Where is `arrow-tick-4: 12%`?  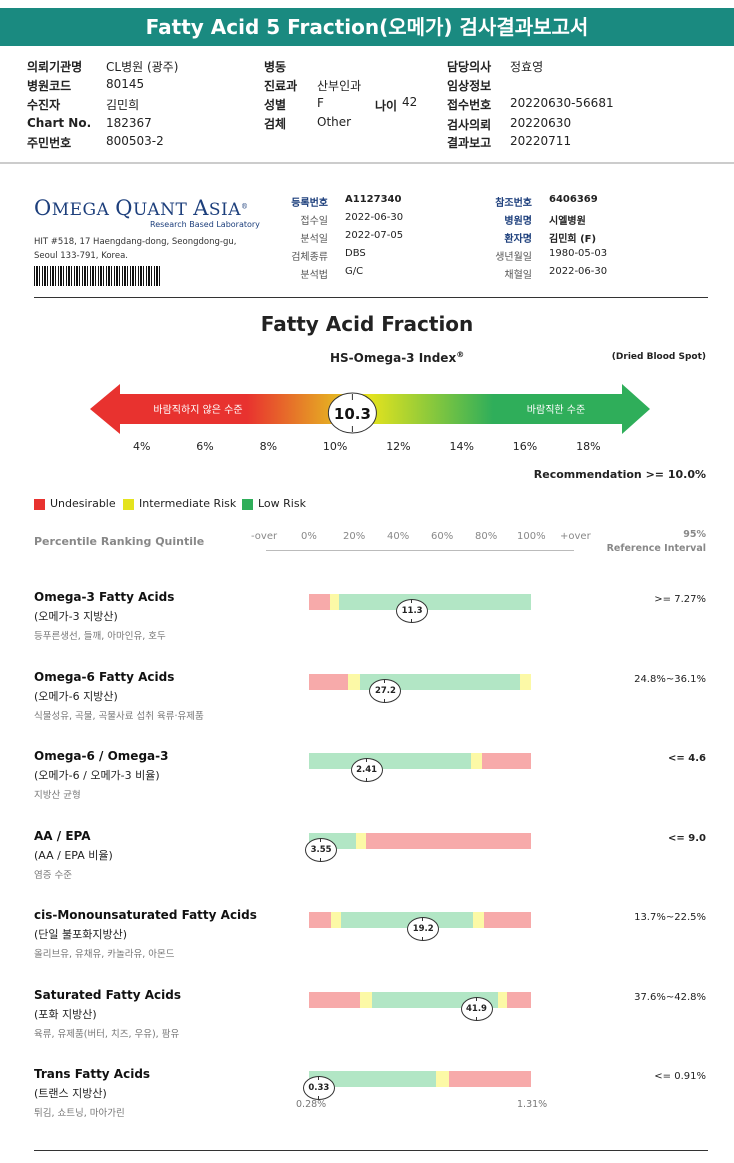
arrow-tick-4: 12% is located at coordinates (398, 446).